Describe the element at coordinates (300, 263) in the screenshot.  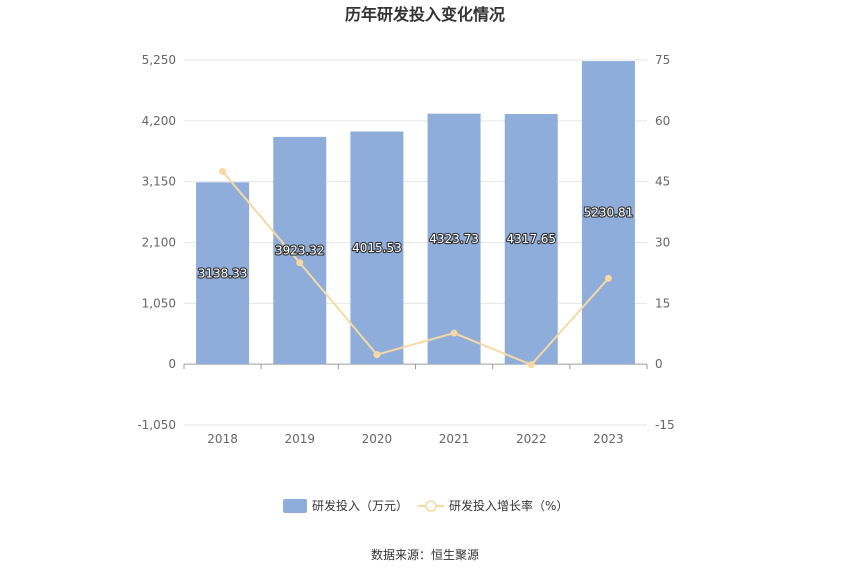
I see `growth-point-2019` at that location.